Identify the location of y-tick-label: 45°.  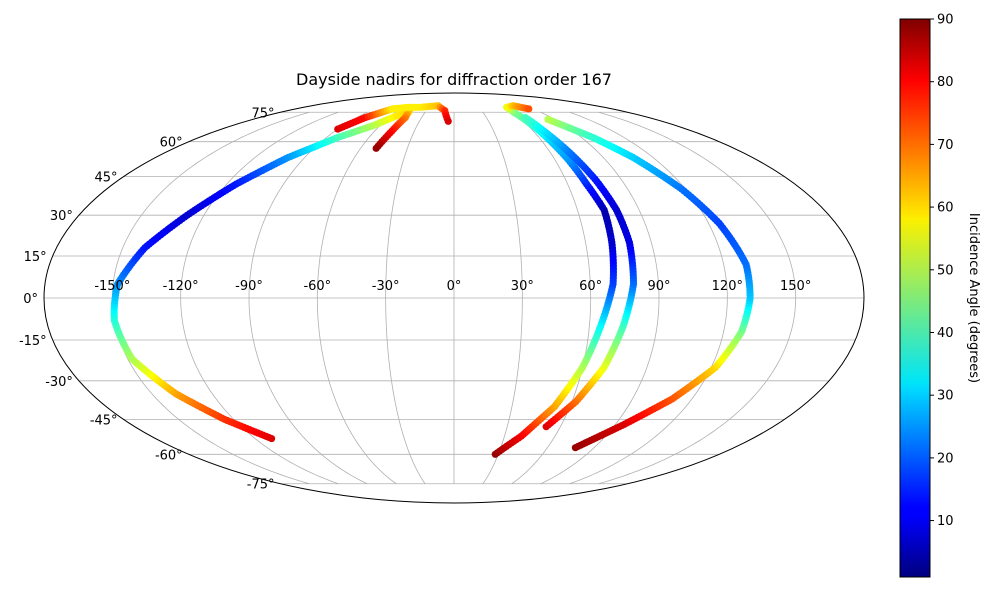
(106, 178).